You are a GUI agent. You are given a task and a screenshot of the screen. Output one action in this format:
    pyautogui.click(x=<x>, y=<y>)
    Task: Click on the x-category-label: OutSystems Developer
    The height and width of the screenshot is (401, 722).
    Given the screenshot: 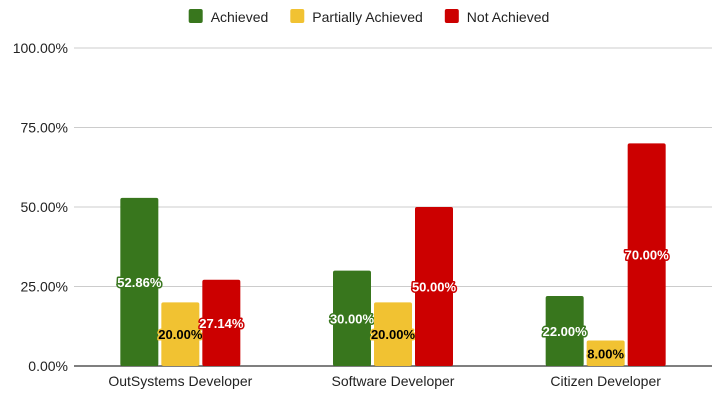 What is the action you would take?
    pyautogui.click(x=180, y=381)
    